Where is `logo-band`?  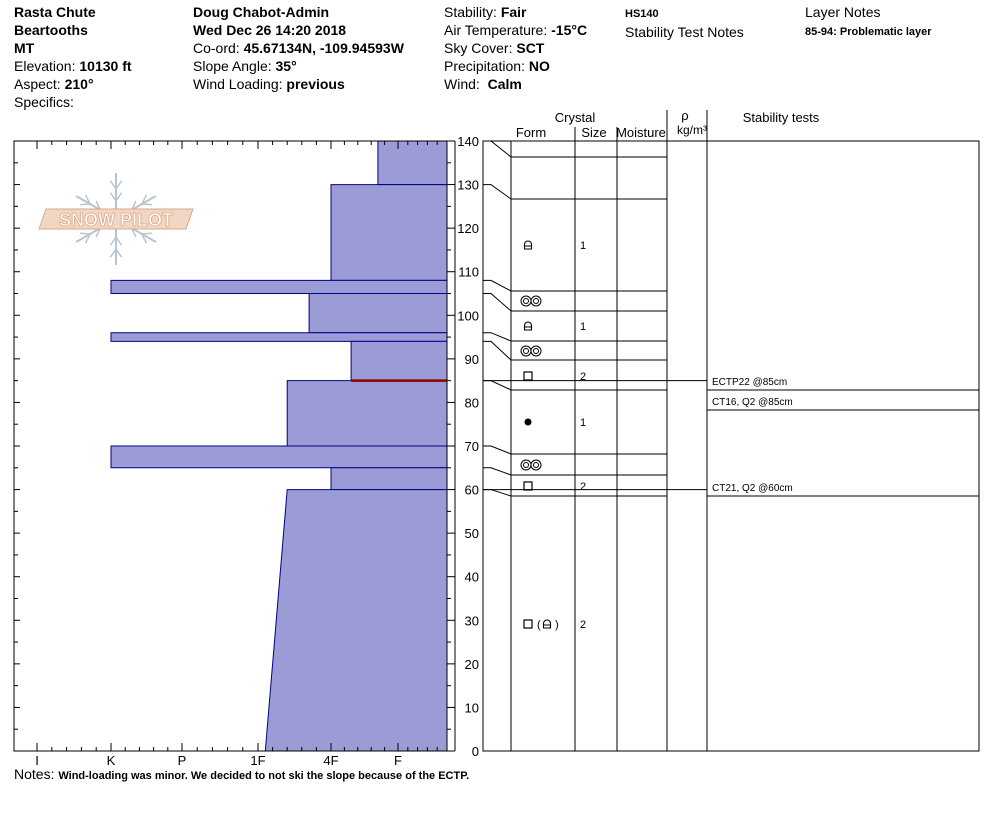 logo-band is located at coordinates (116, 219).